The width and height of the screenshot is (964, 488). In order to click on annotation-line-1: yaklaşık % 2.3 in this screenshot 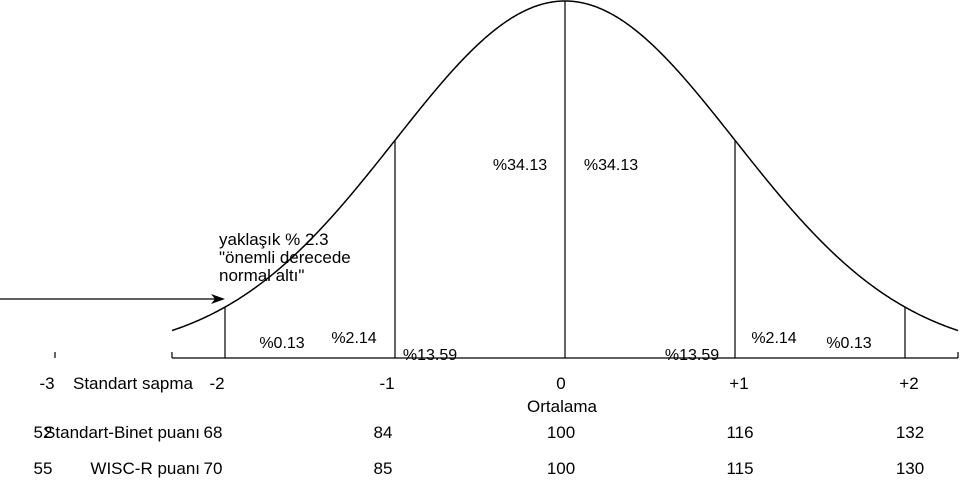, I will do `click(274, 239)`.